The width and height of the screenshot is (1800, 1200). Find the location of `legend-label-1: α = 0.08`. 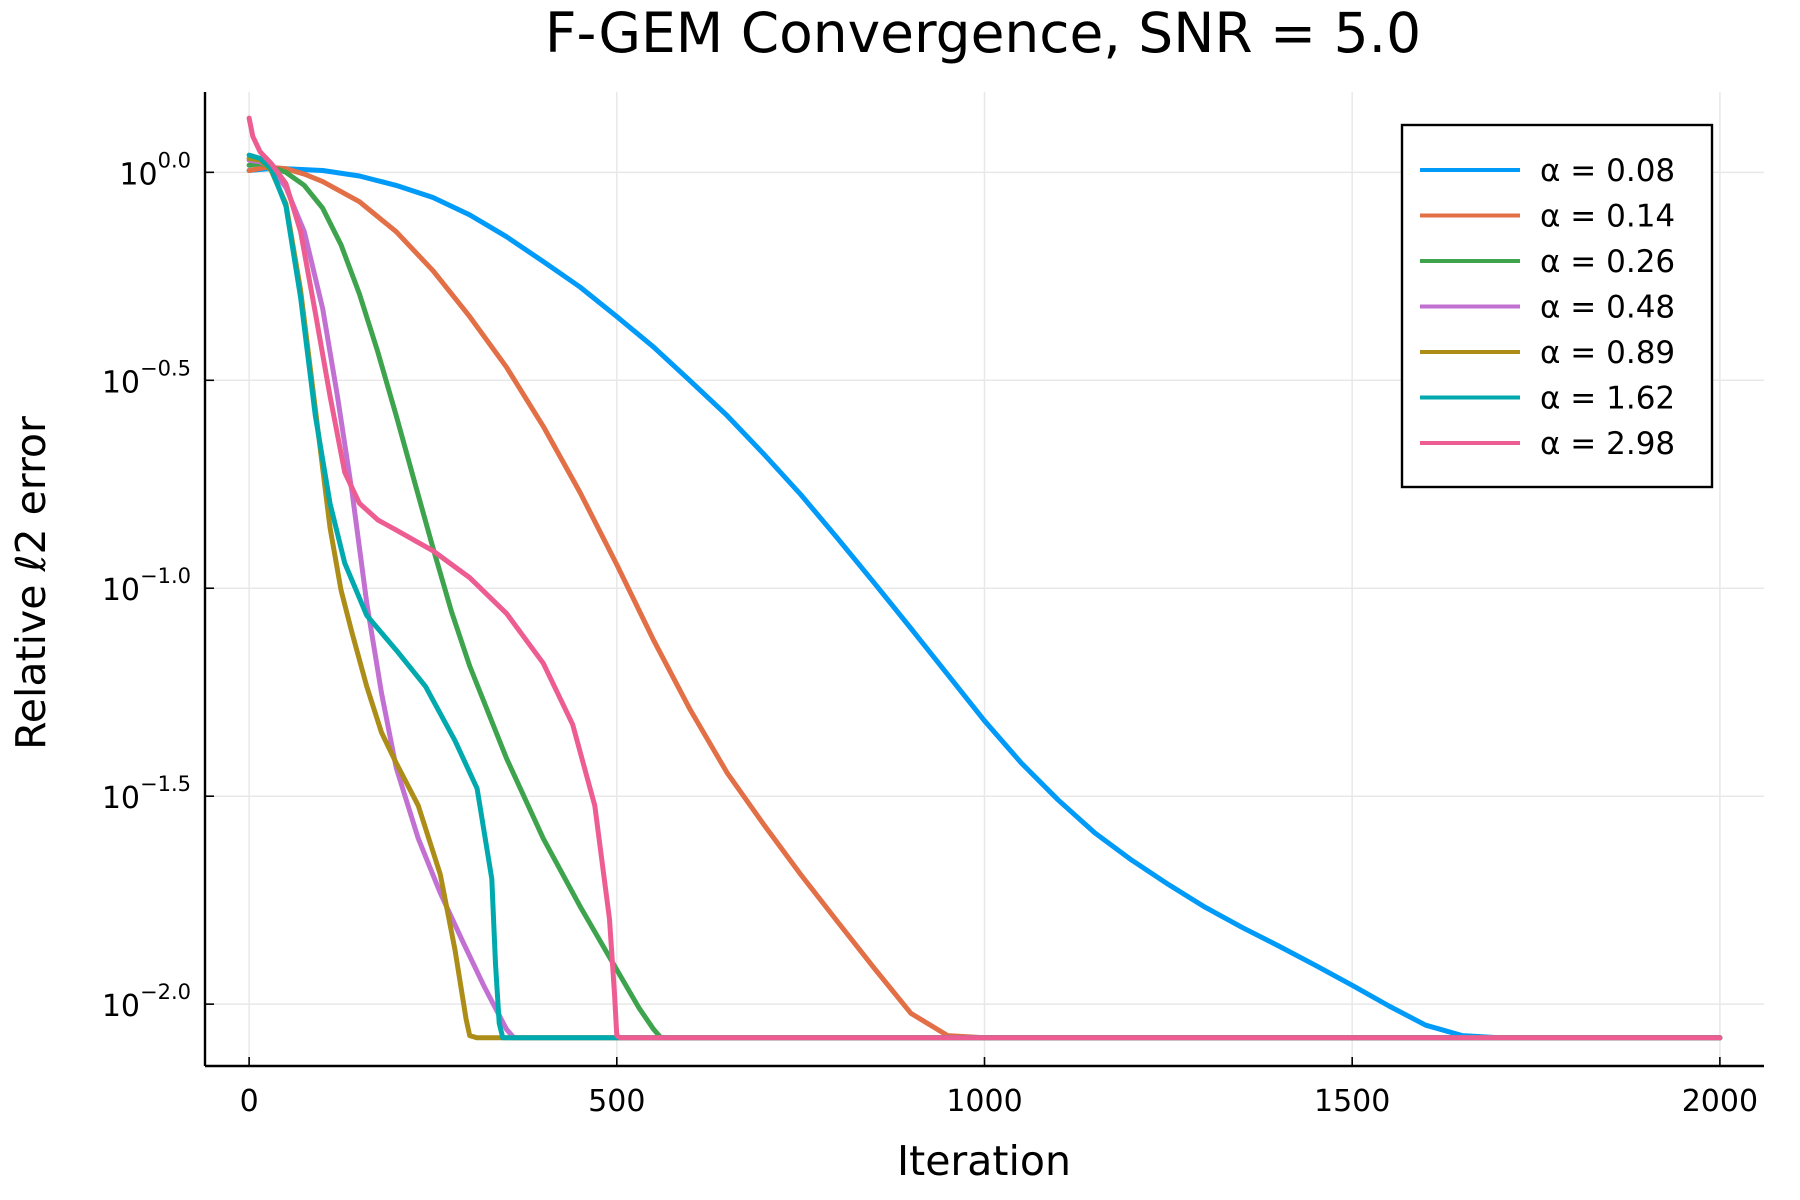

legend-label-1: α = 0.08 is located at coordinates (1607, 171).